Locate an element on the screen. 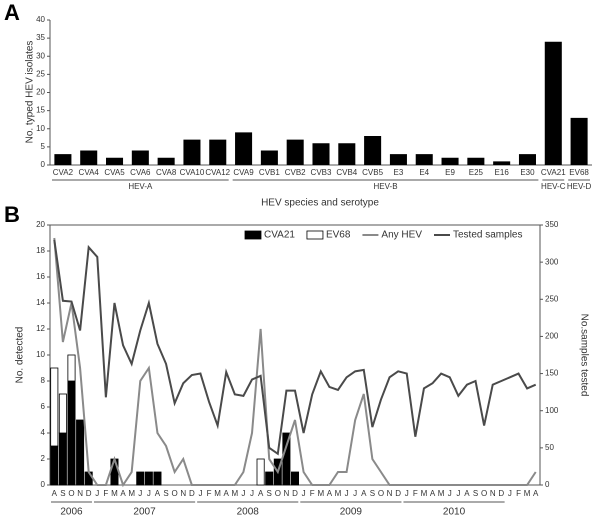  x-tick-label: CVB3 is located at coordinates (321, 172).